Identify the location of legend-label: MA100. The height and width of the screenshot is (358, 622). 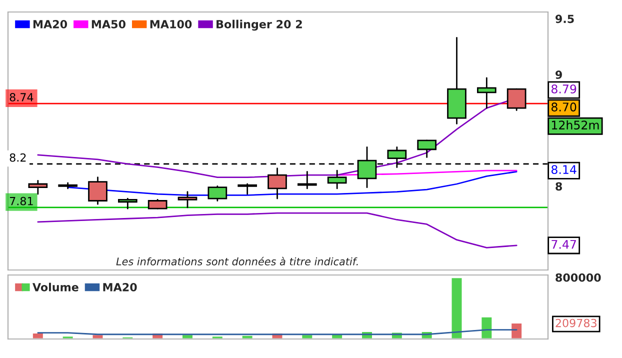
(171, 24).